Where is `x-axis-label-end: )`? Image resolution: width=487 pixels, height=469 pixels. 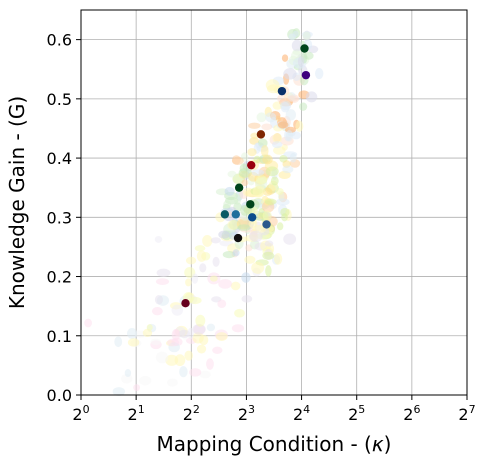 x-axis-label-end: ) is located at coordinates (388, 444).